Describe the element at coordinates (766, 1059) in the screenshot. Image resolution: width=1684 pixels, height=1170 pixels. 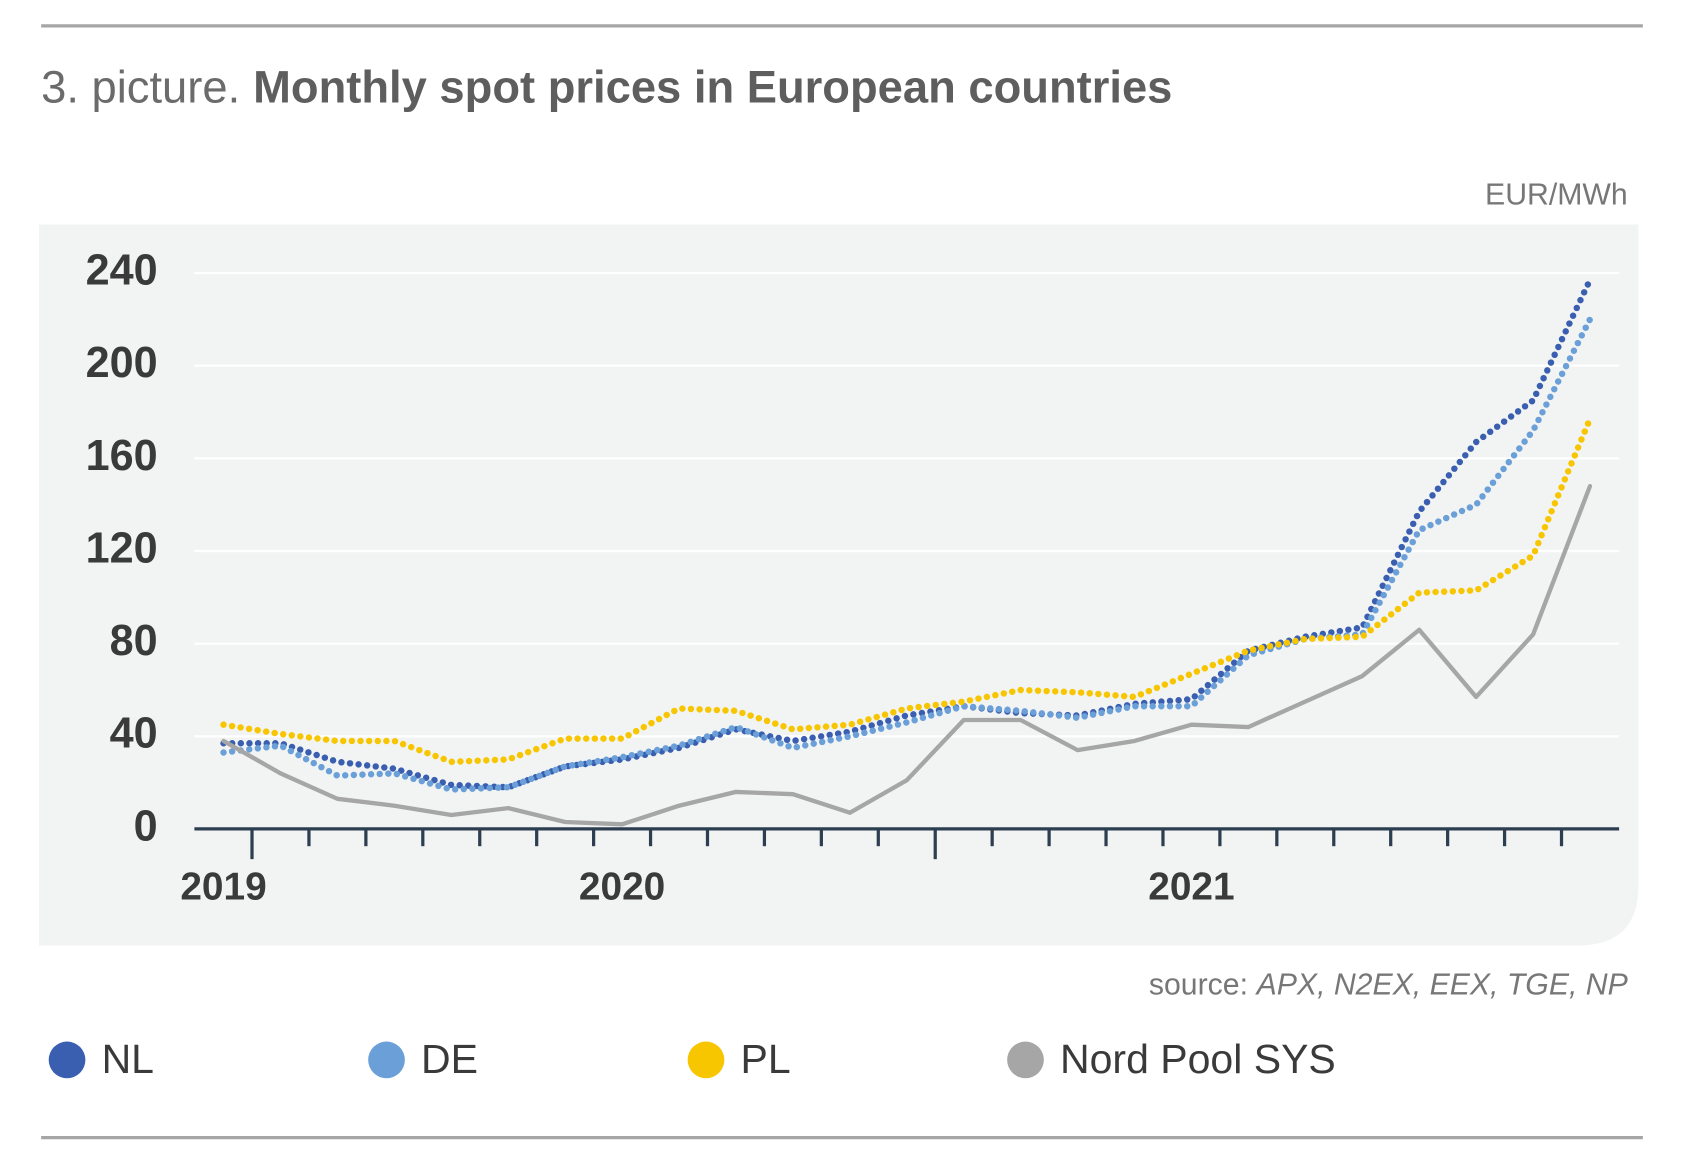
I see `legend-label: PL` at that location.